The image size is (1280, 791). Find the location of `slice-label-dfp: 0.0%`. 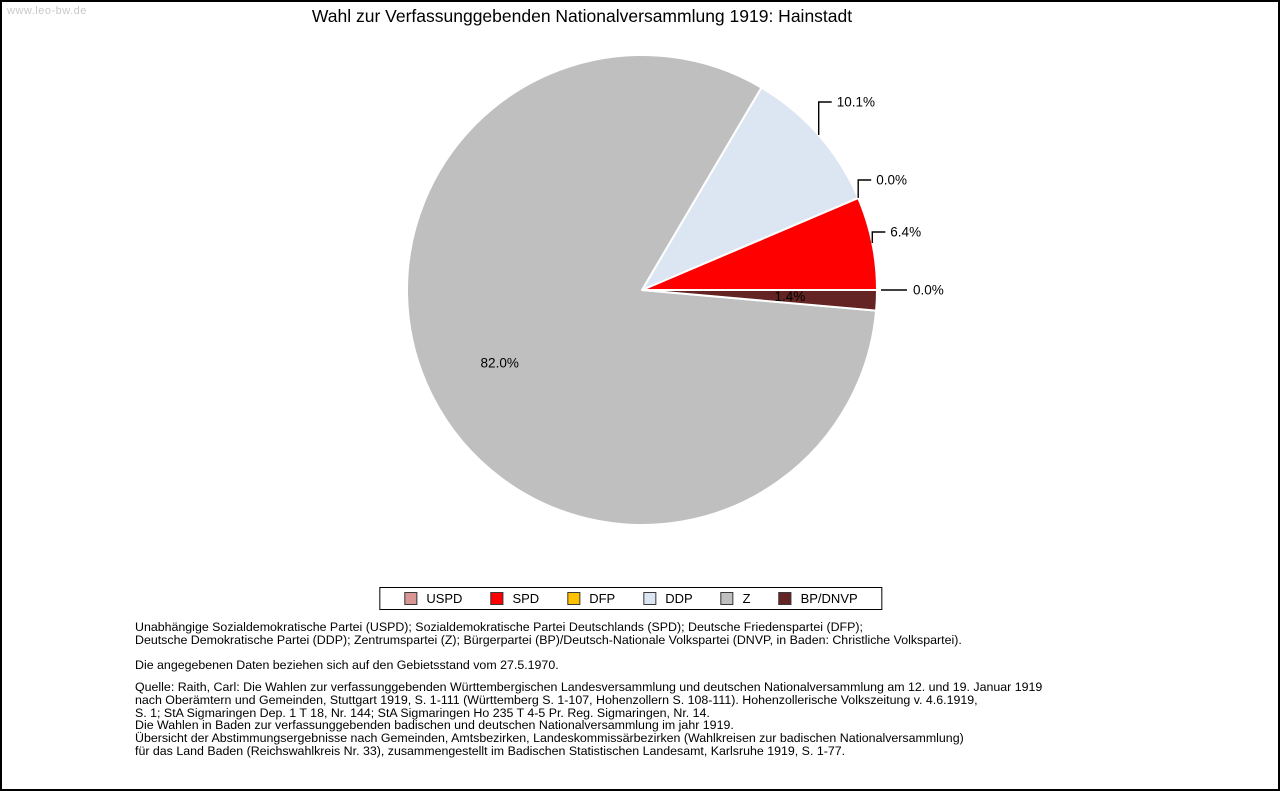

slice-label-dfp: 0.0% is located at coordinates (891, 180).